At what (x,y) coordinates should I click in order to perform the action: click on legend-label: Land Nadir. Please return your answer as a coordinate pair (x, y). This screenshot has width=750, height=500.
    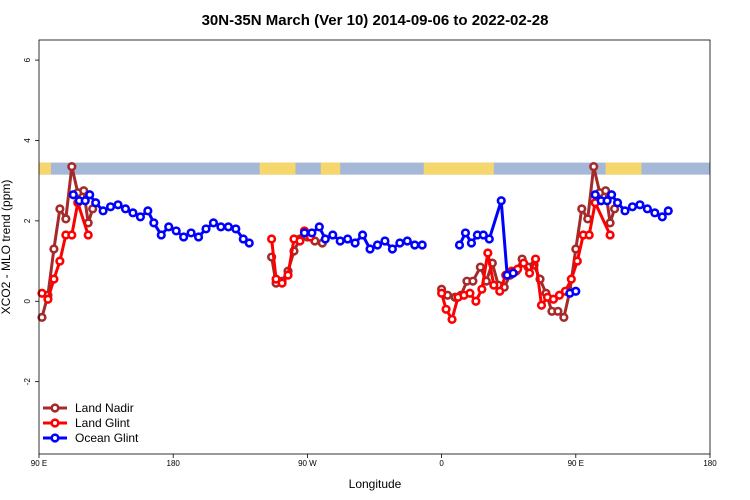
    Looking at the image, I should click on (104, 408).